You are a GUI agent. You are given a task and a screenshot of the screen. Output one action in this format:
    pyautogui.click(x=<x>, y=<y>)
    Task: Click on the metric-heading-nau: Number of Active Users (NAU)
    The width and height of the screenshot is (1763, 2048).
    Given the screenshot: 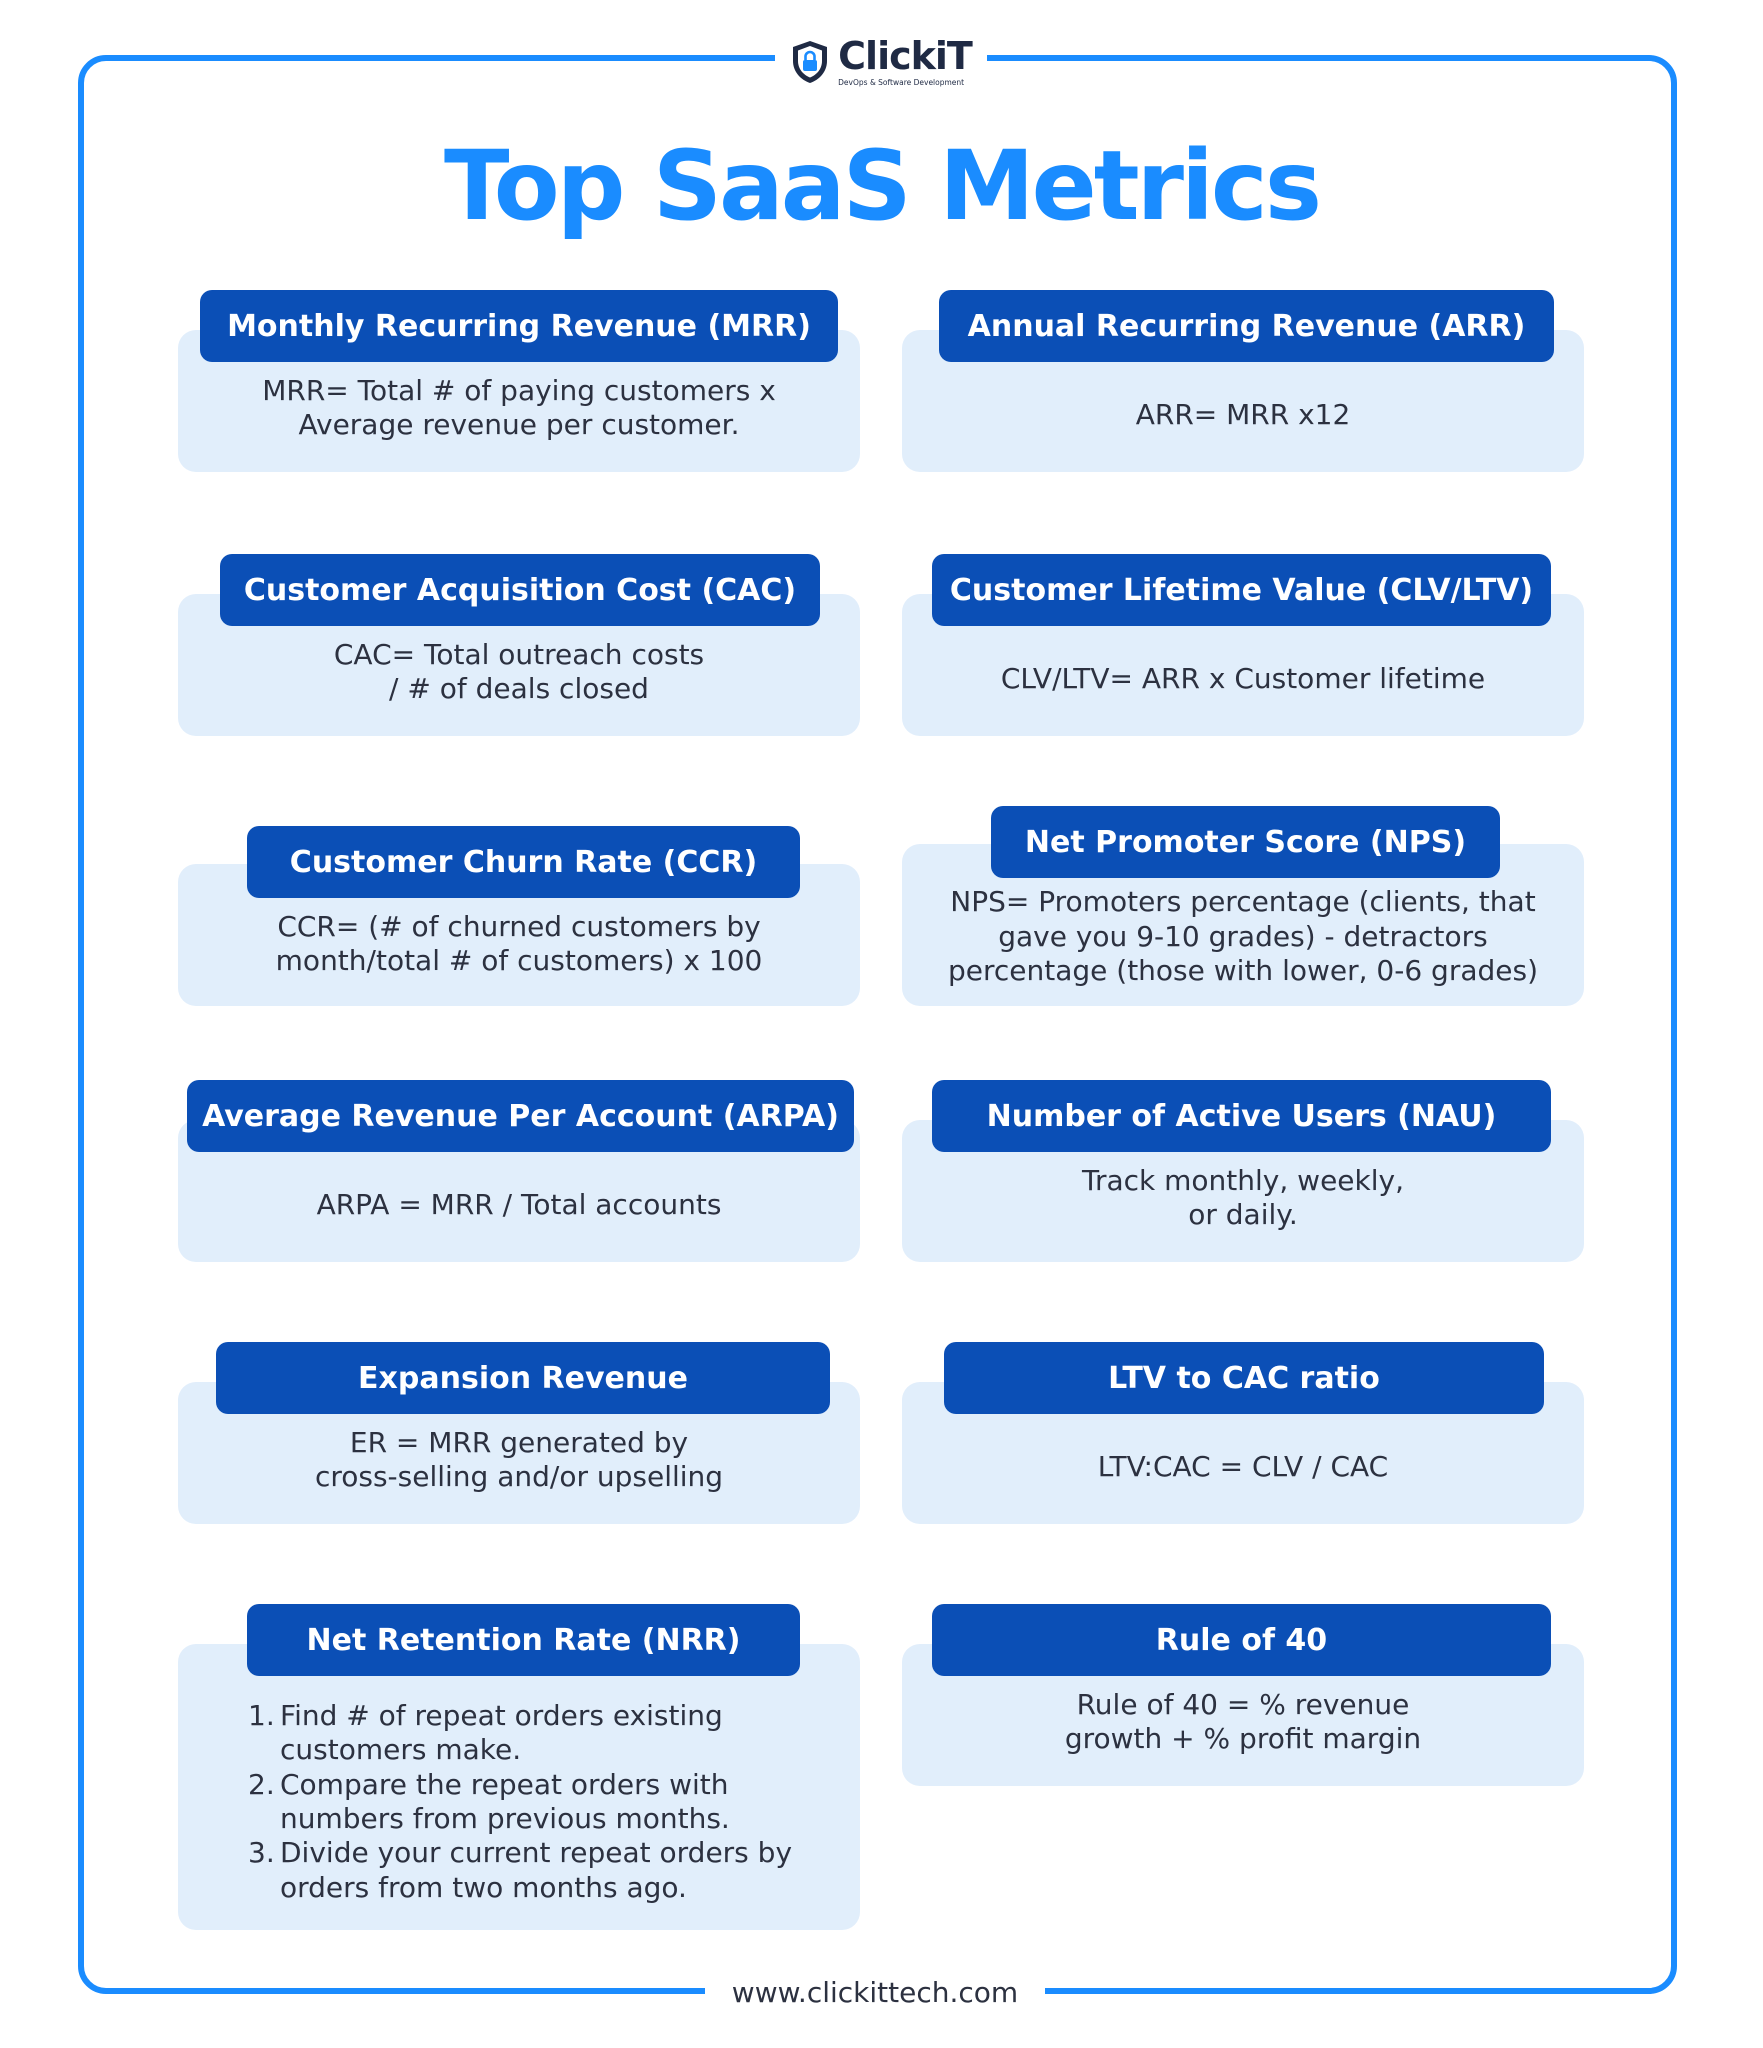 What is the action you would take?
    pyautogui.click(x=1241, y=1116)
    